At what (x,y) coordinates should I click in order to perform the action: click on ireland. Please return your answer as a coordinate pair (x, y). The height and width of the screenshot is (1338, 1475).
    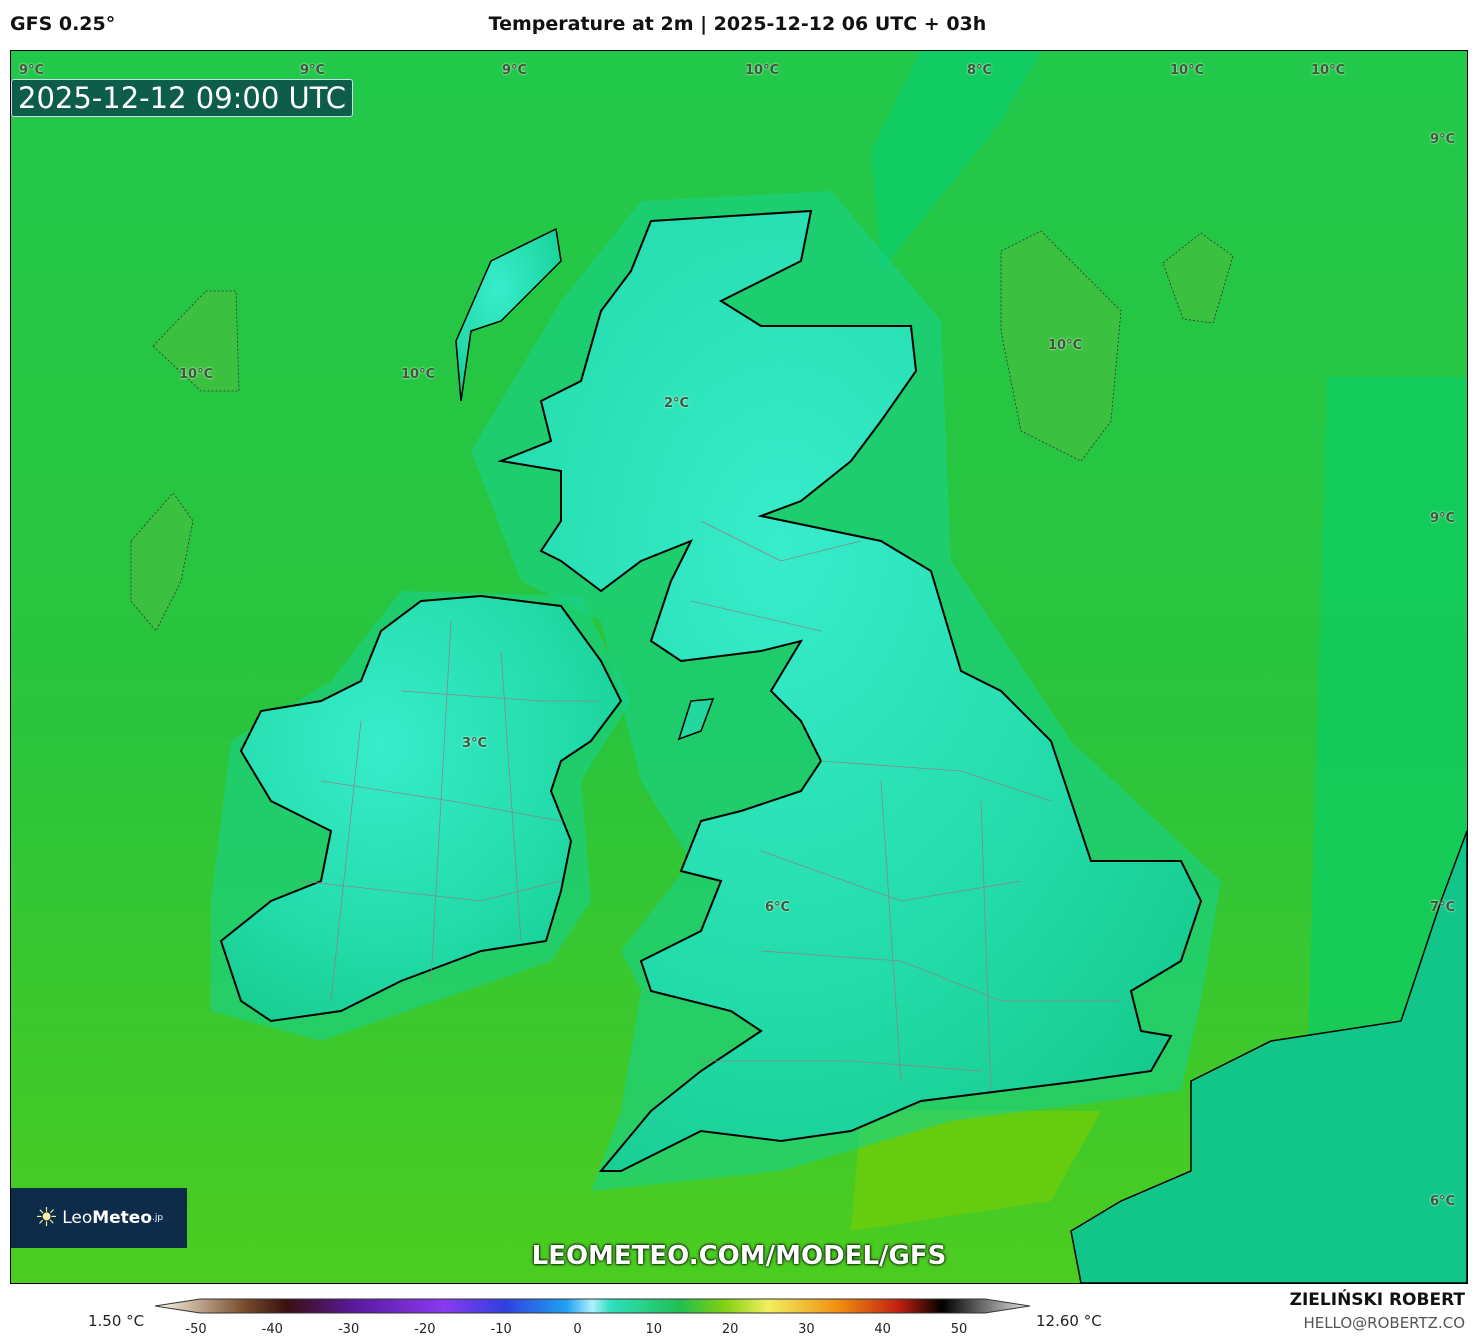
    Looking at the image, I should click on (421, 808).